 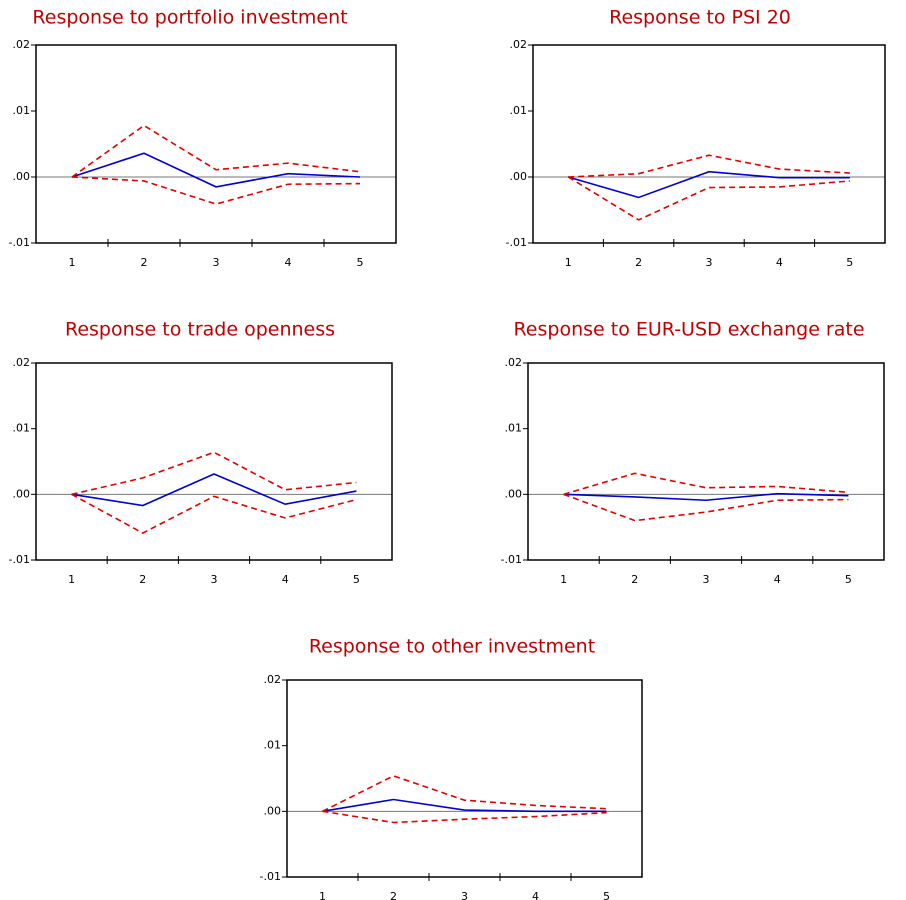 What do you see at coordinates (700, 18) in the screenshot?
I see `chart-title: Response to PSI 20` at bounding box center [700, 18].